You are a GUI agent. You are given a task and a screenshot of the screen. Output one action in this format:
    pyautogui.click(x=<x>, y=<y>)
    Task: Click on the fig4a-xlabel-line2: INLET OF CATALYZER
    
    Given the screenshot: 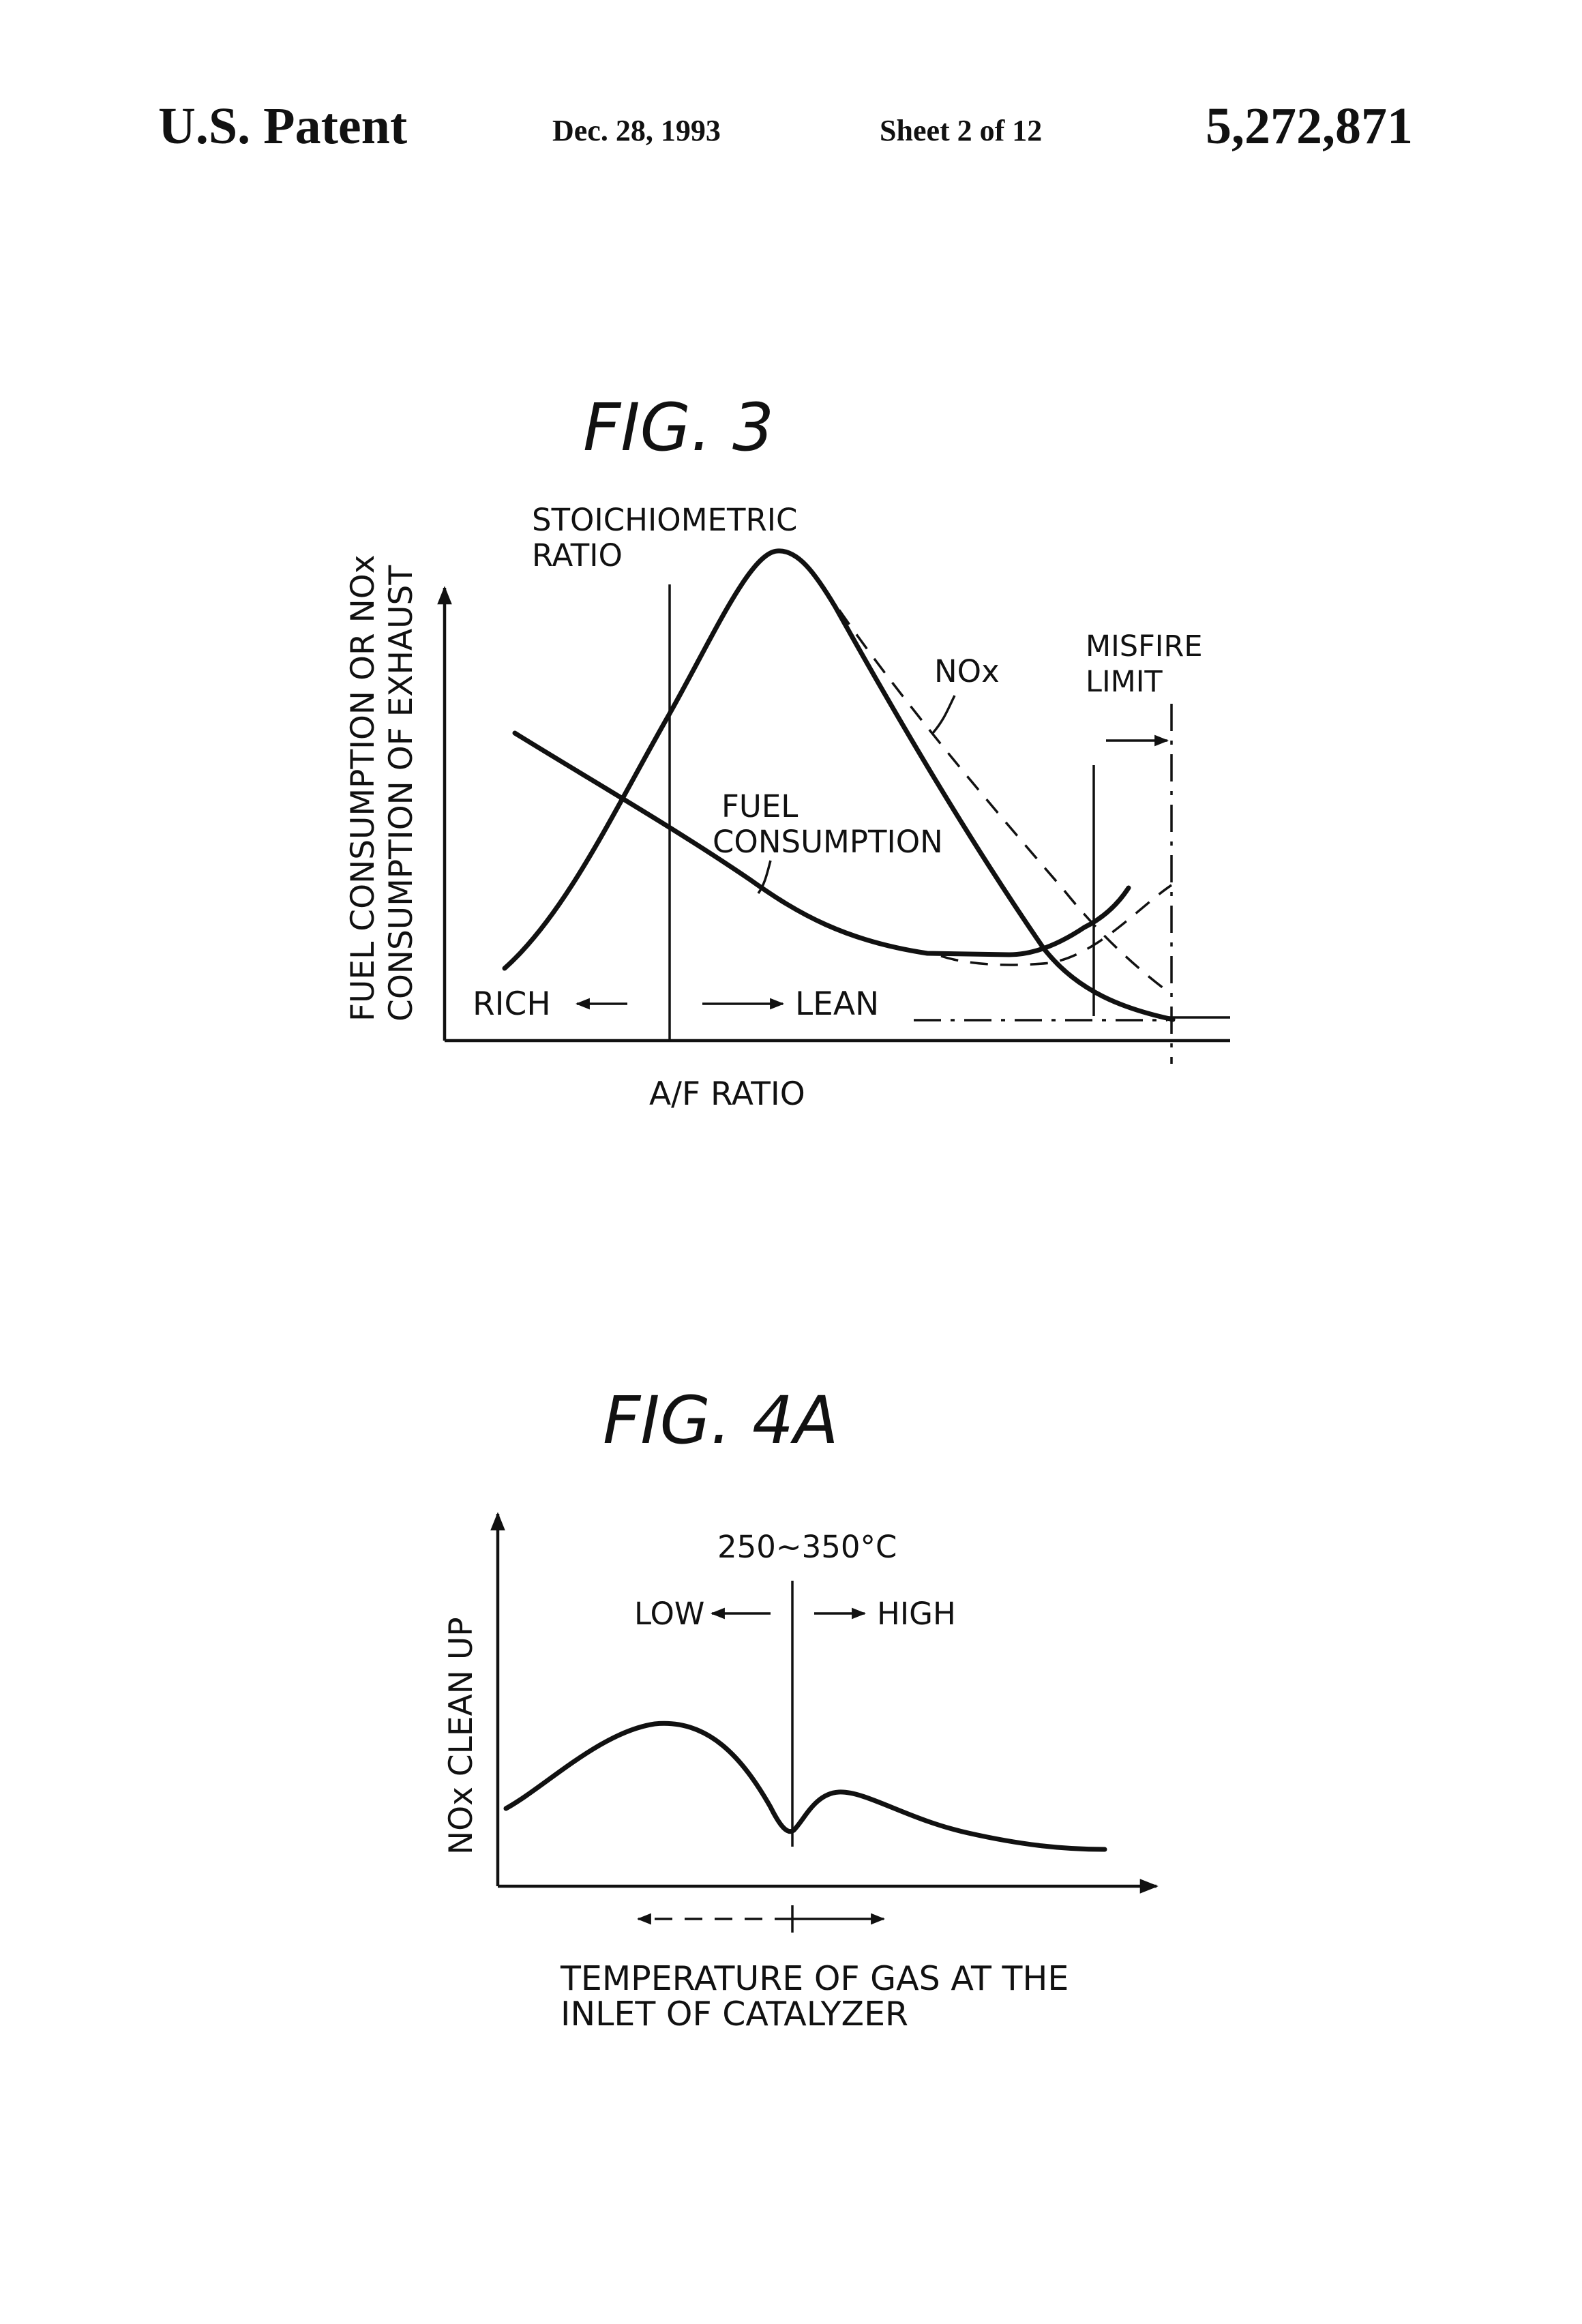 What is the action you would take?
    pyautogui.click(x=734, y=2014)
    